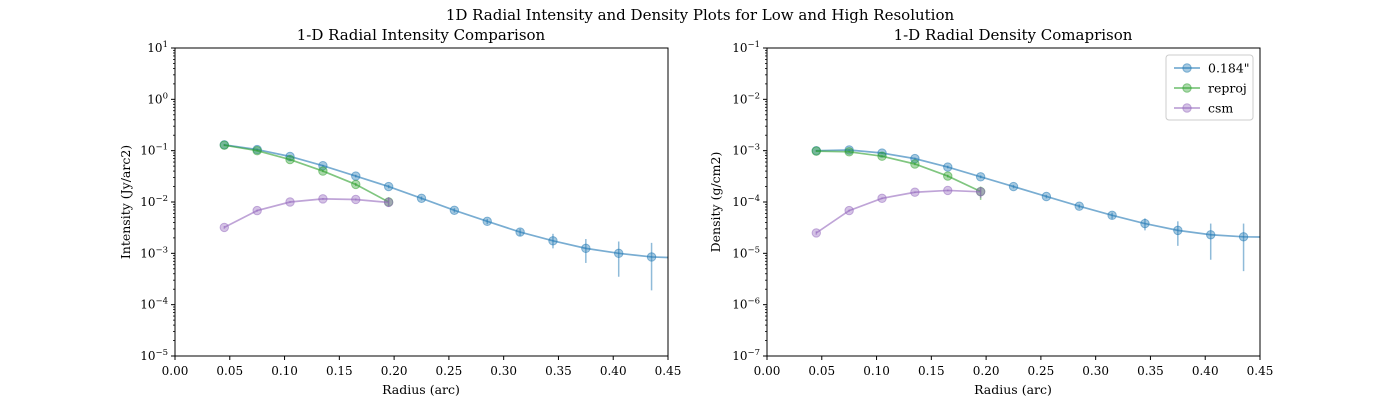  What do you see at coordinates (746, 304) in the screenshot?
I see `density-ytick-label: 10⁻⁶` at bounding box center [746, 304].